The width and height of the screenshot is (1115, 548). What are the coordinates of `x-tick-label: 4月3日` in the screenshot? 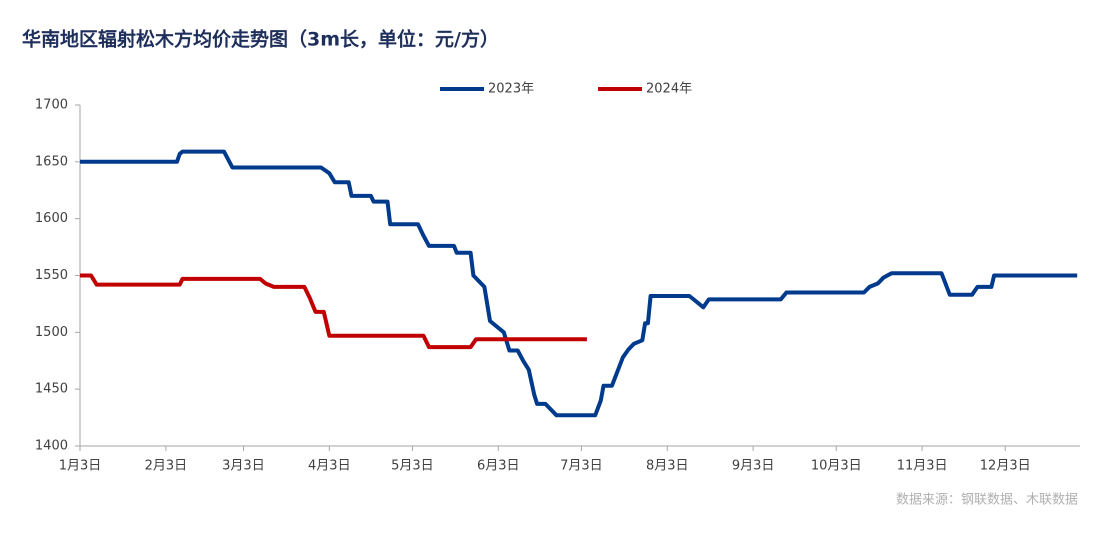 It's located at (329, 466).